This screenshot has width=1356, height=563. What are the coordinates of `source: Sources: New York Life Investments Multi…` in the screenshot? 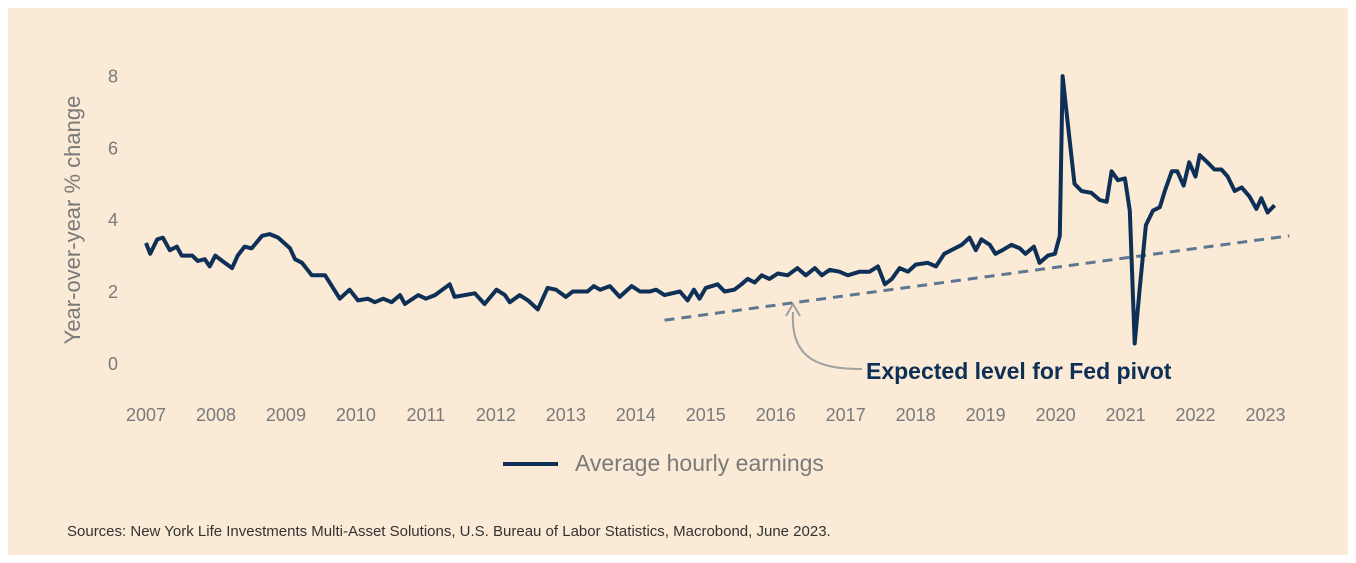 It's located at (449, 531).